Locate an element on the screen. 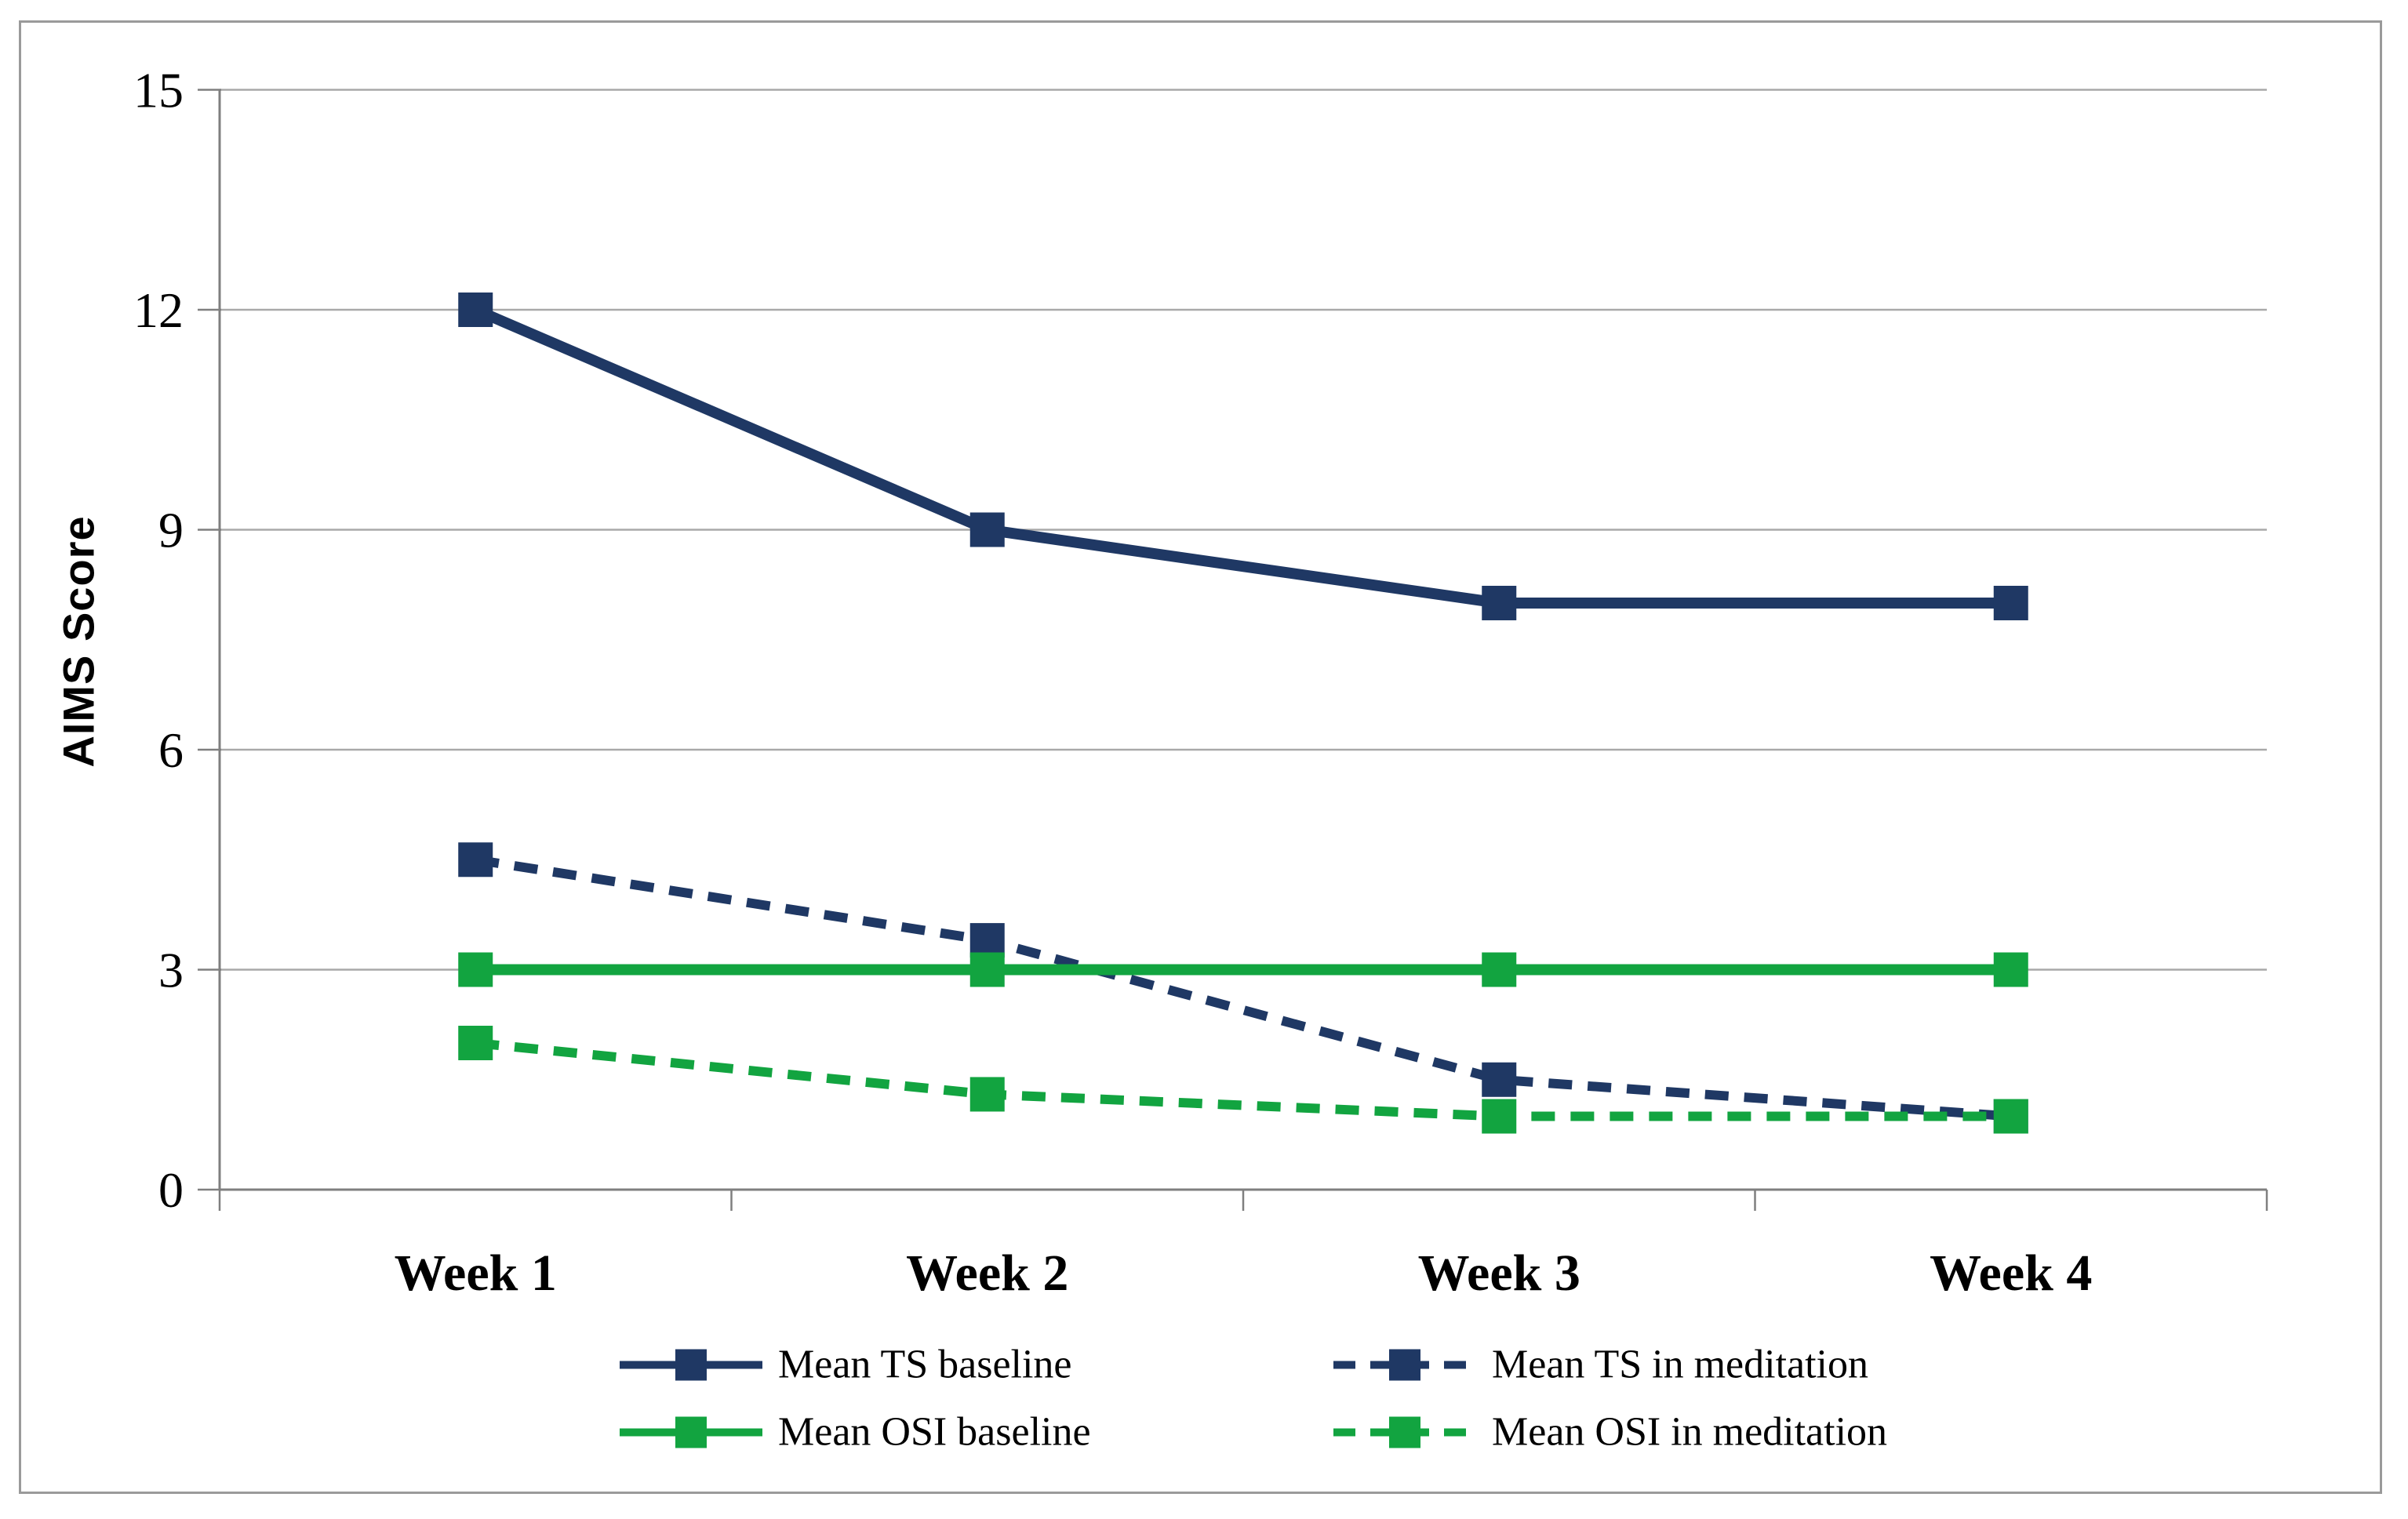 The width and height of the screenshot is (2408, 1519). line-mean-osi-in-meditation is located at coordinates (1243, 1079).